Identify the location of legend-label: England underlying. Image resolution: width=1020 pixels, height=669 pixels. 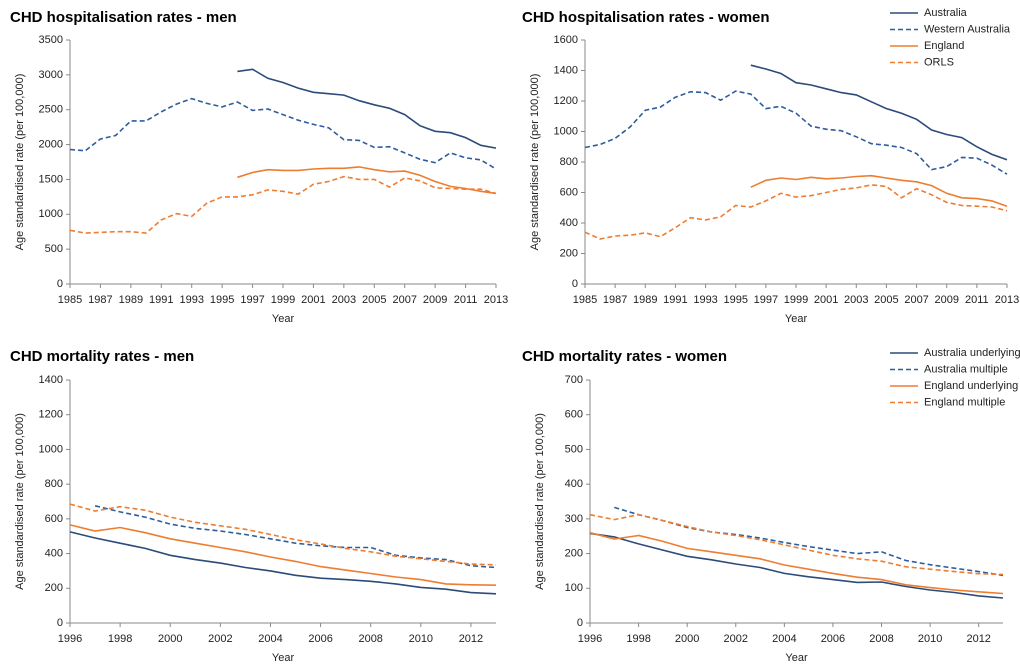
(971, 386).